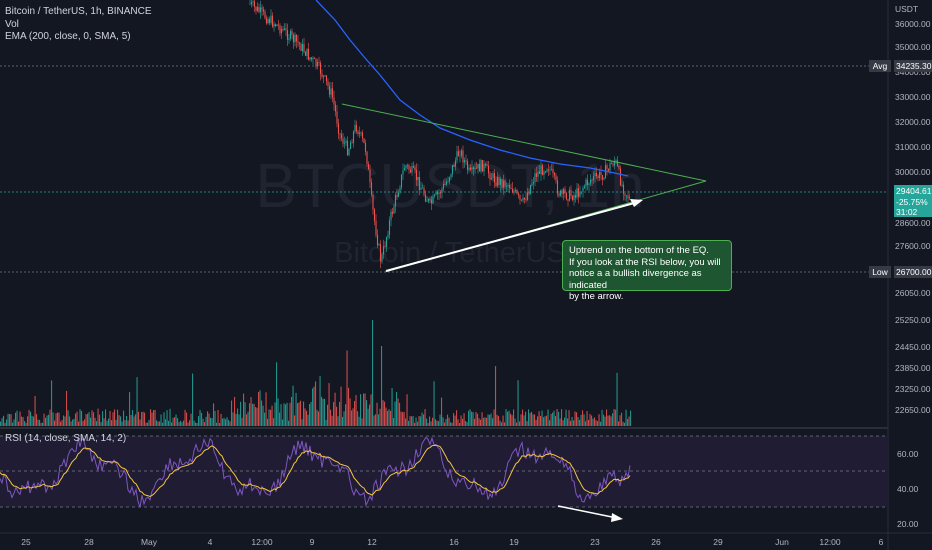  What do you see at coordinates (12, 24) in the screenshot?
I see `volume-legend: Vol` at bounding box center [12, 24].